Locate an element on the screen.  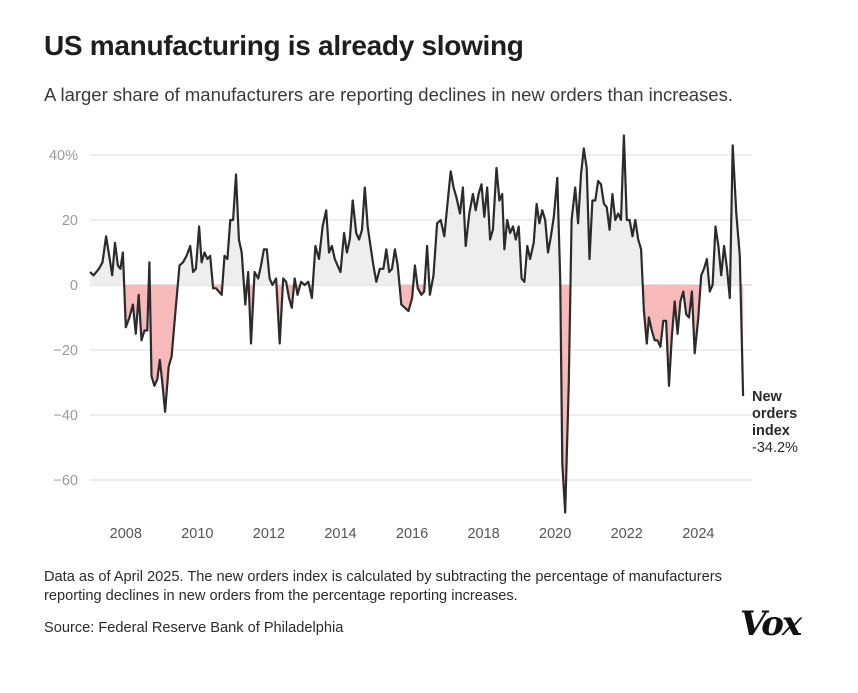
y-tick-label: −60 is located at coordinates (65, 481).